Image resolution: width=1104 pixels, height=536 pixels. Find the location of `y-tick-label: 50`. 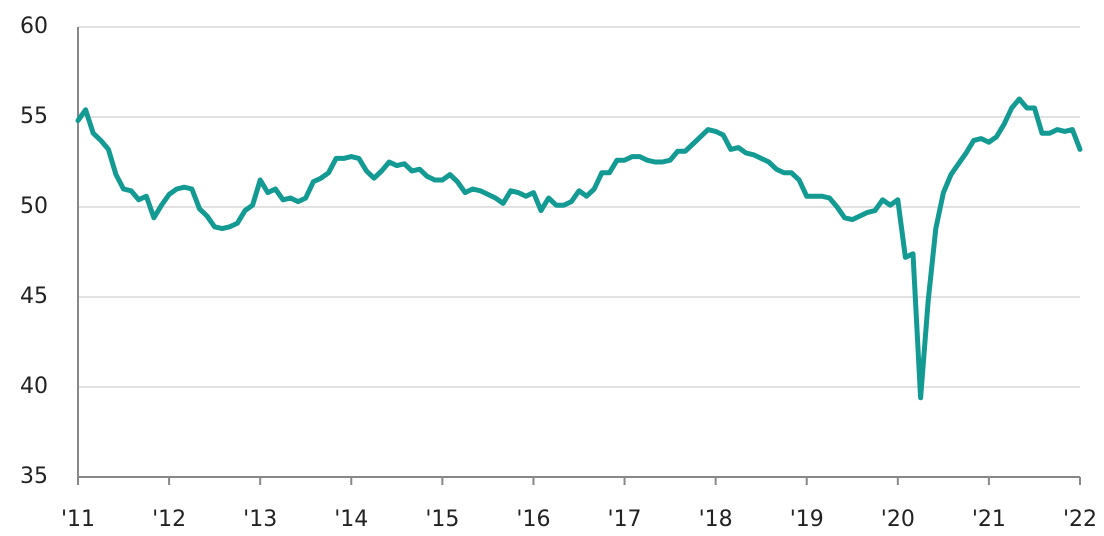

y-tick-label: 50 is located at coordinates (34, 206).